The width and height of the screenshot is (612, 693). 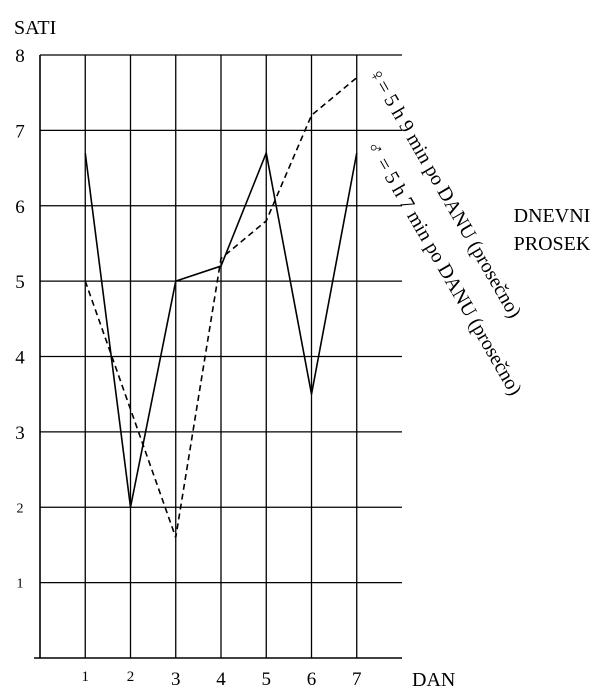 What do you see at coordinates (20, 207) in the screenshot?
I see `y-tick-label: 6` at bounding box center [20, 207].